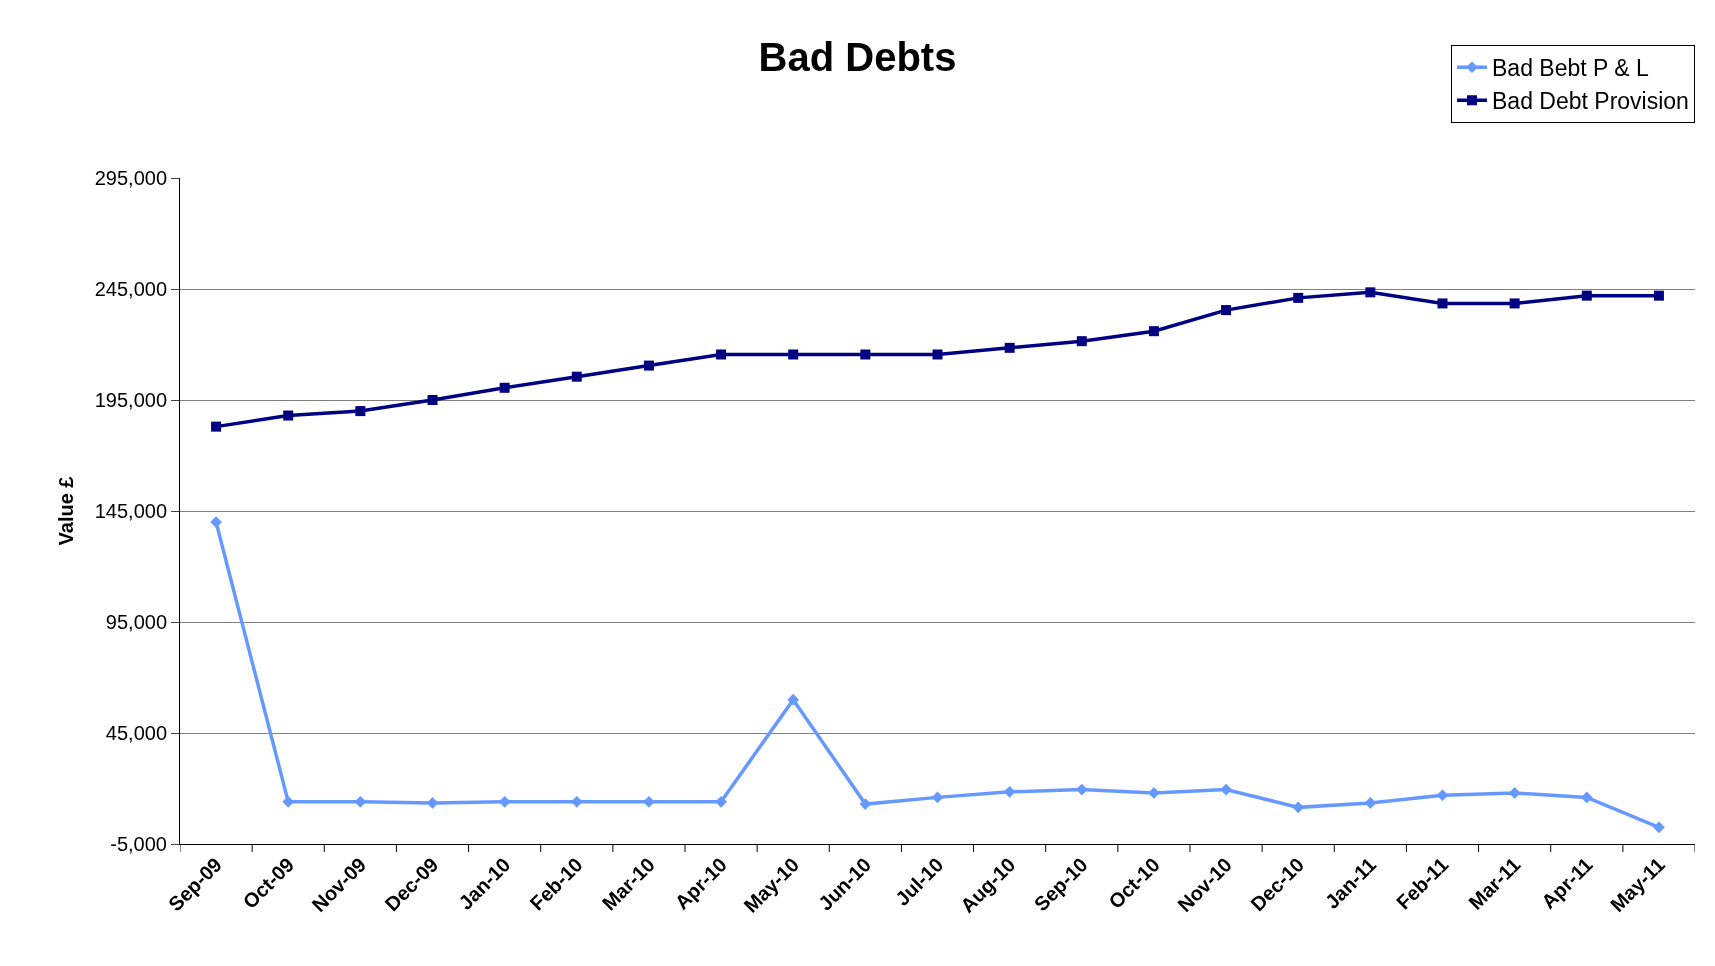 The height and width of the screenshot is (966, 1715). What do you see at coordinates (136, 622) in the screenshot?
I see `y-tick-label: 95,000` at bounding box center [136, 622].